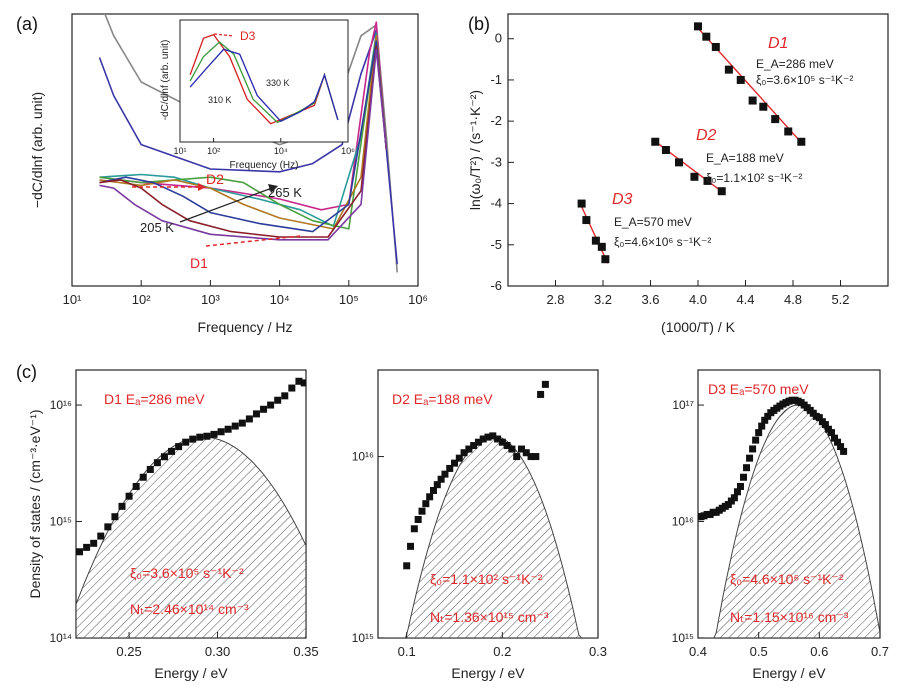  I want to click on b-ytick-label-4: -4, so click(496, 203).